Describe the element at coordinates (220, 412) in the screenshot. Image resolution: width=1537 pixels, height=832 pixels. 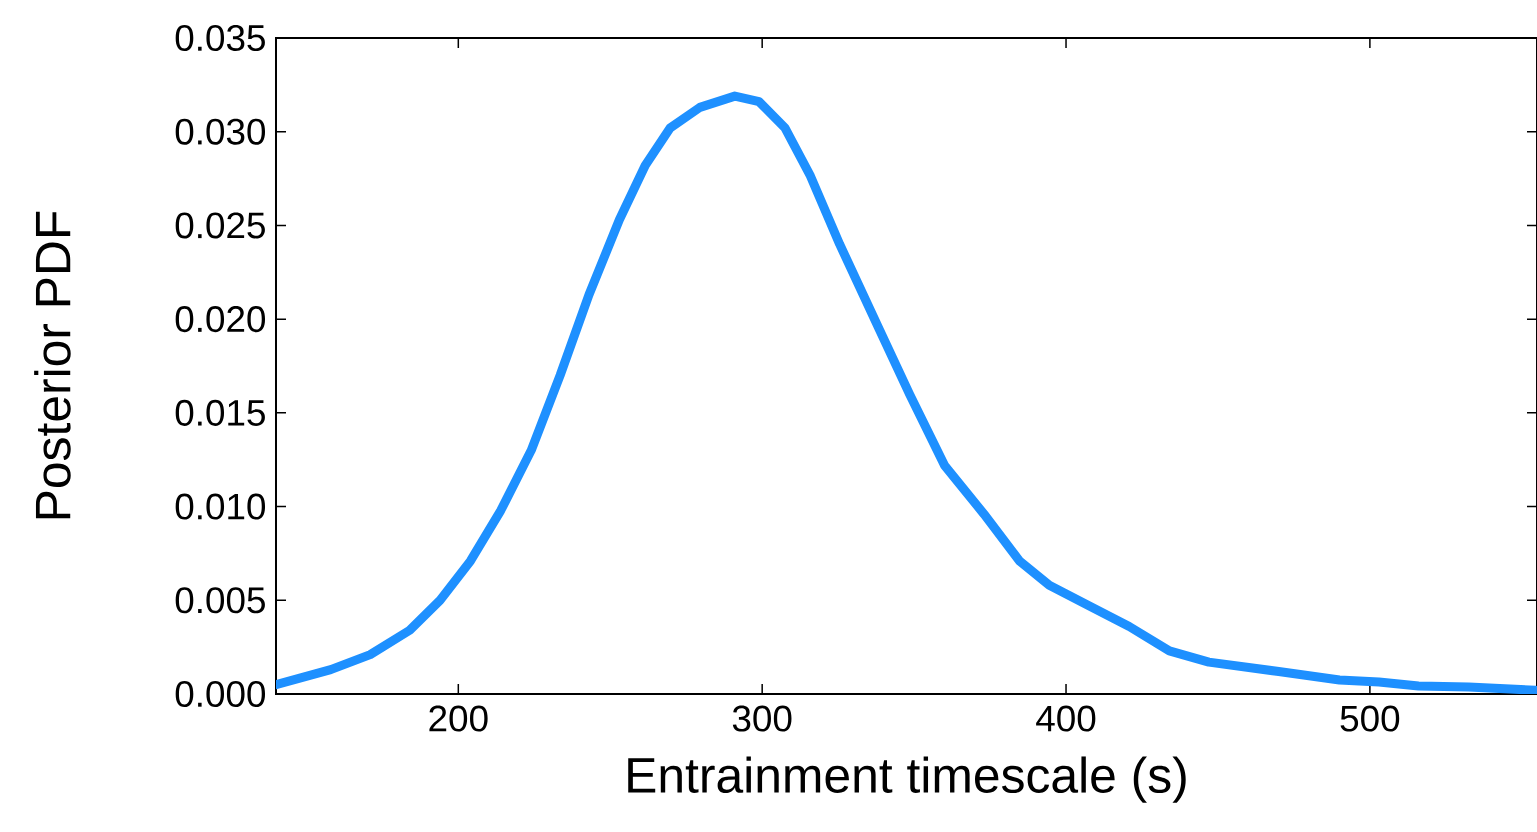
I see `y-tick-label: 0.015` at that location.